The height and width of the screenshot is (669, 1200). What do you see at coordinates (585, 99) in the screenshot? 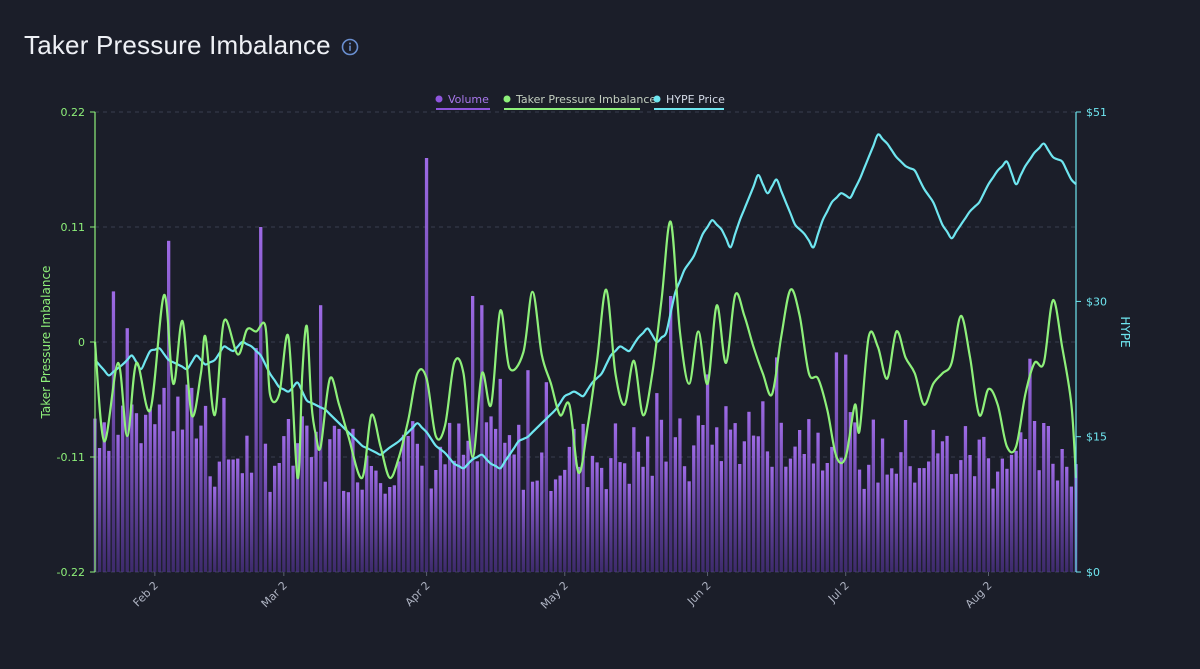
I see `legend-label-imbalance: Taker Pressure Imbalance` at bounding box center [585, 99].